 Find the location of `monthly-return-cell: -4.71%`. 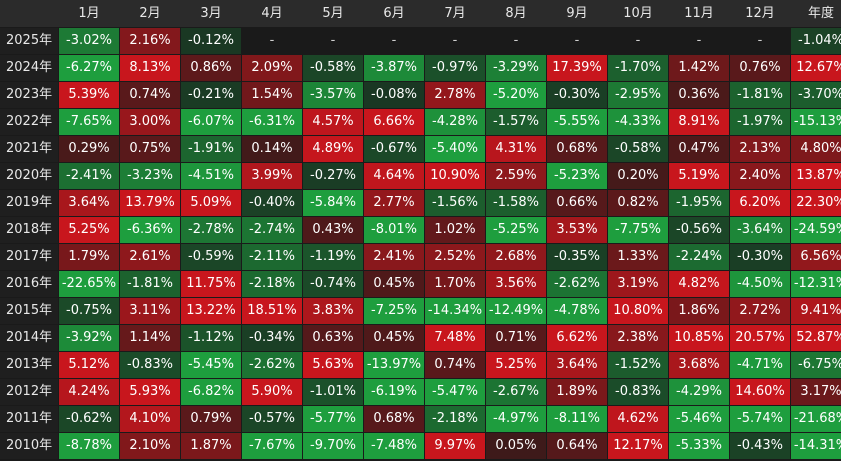

monthly-return-cell: -4.71% is located at coordinates (760, 365).